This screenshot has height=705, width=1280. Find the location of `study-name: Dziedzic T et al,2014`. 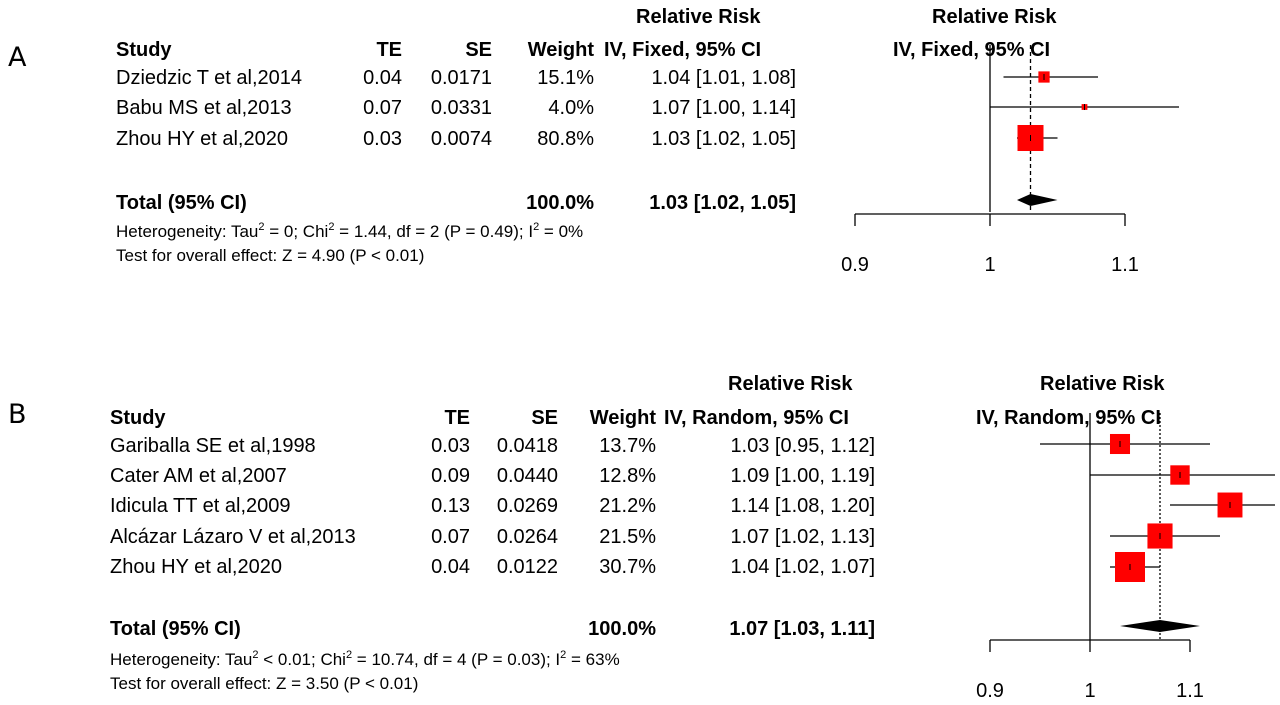

study-name: Dziedzic T et al,2014 is located at coordinates (209, 78).